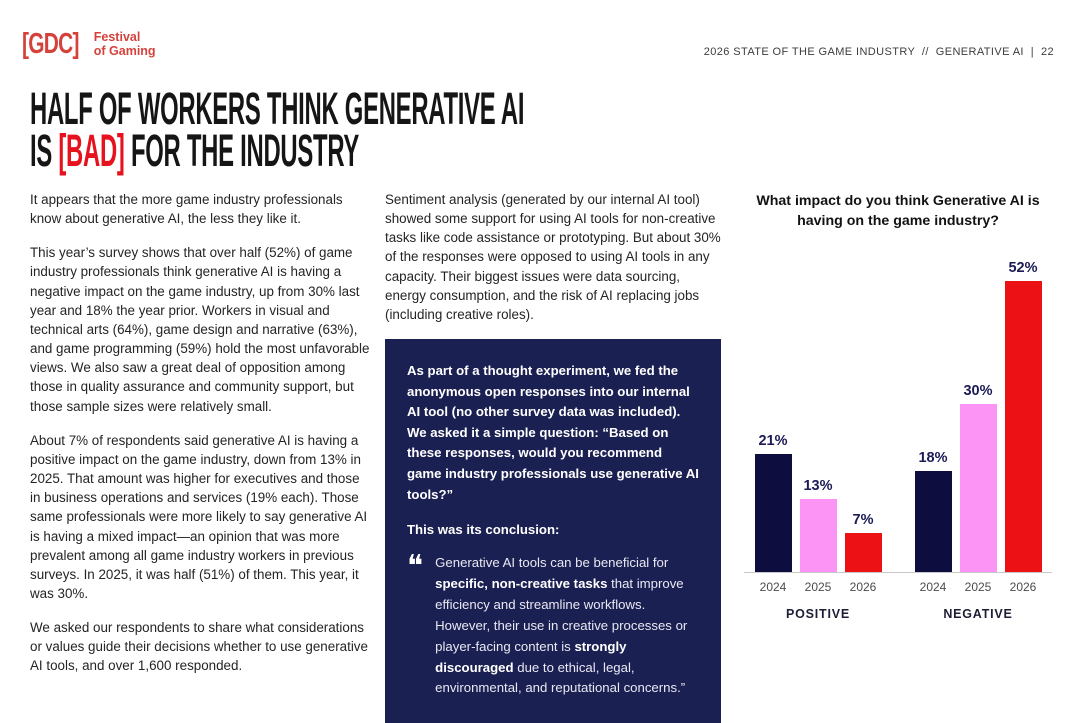  I want to click on bar-positive-2024, so click(773, 513).